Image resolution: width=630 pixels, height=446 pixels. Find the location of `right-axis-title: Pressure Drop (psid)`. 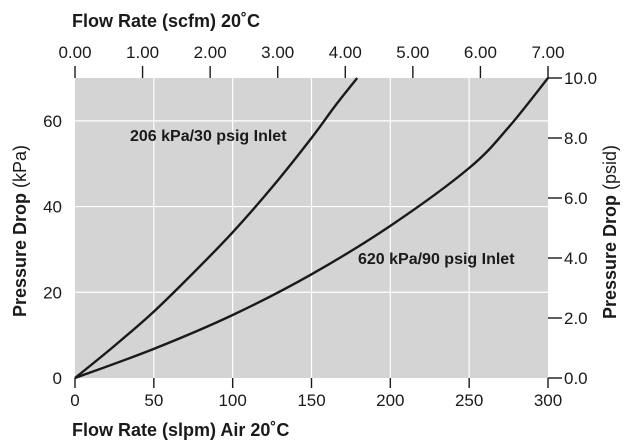

right-axis-title: Pressure Drop (psid) is located at coordinates (610, 232).